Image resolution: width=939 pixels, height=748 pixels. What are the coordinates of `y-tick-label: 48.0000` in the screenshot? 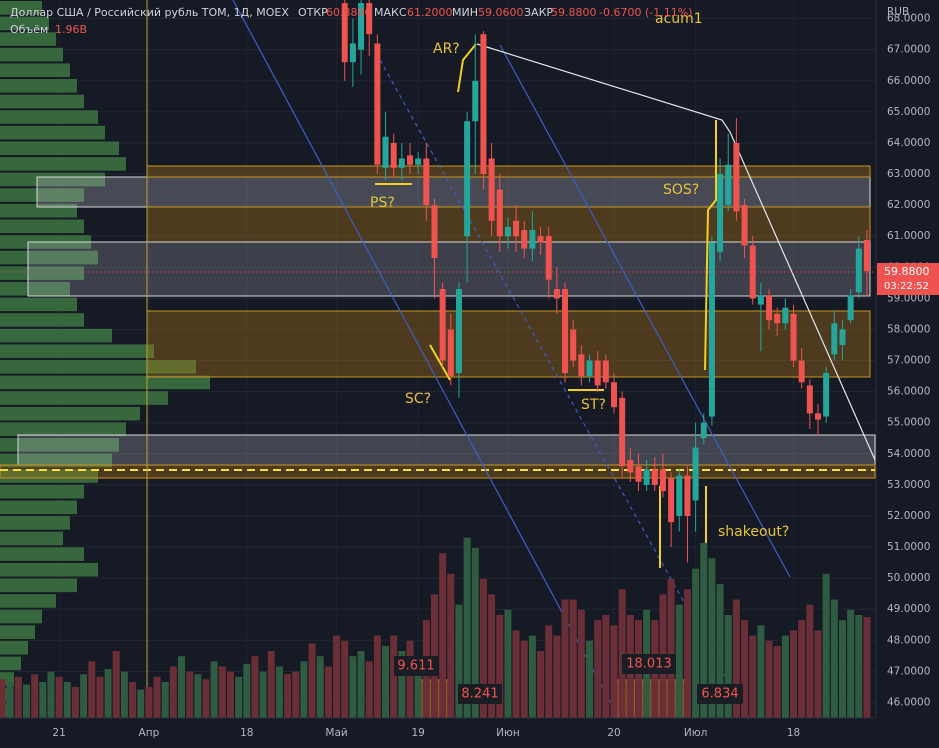 It's located at (908, 640).